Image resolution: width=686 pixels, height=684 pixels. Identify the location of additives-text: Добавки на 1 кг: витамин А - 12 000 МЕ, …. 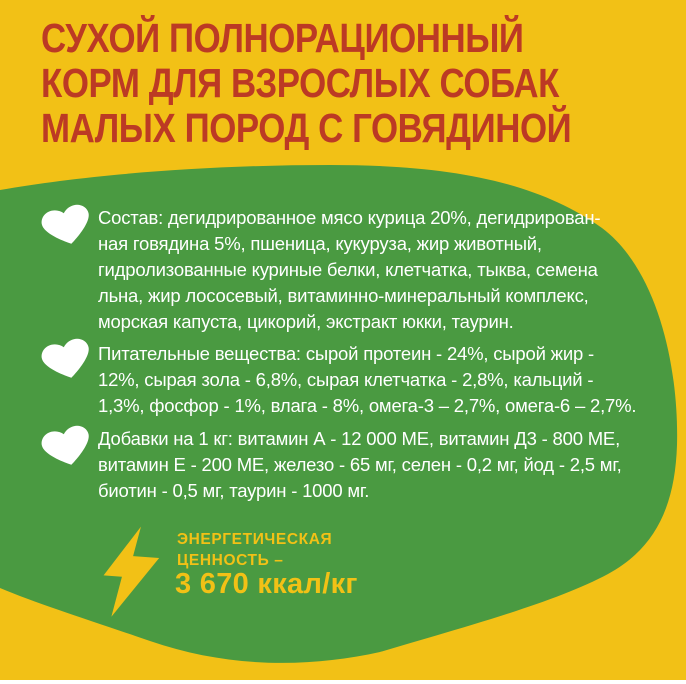
(360, 464).